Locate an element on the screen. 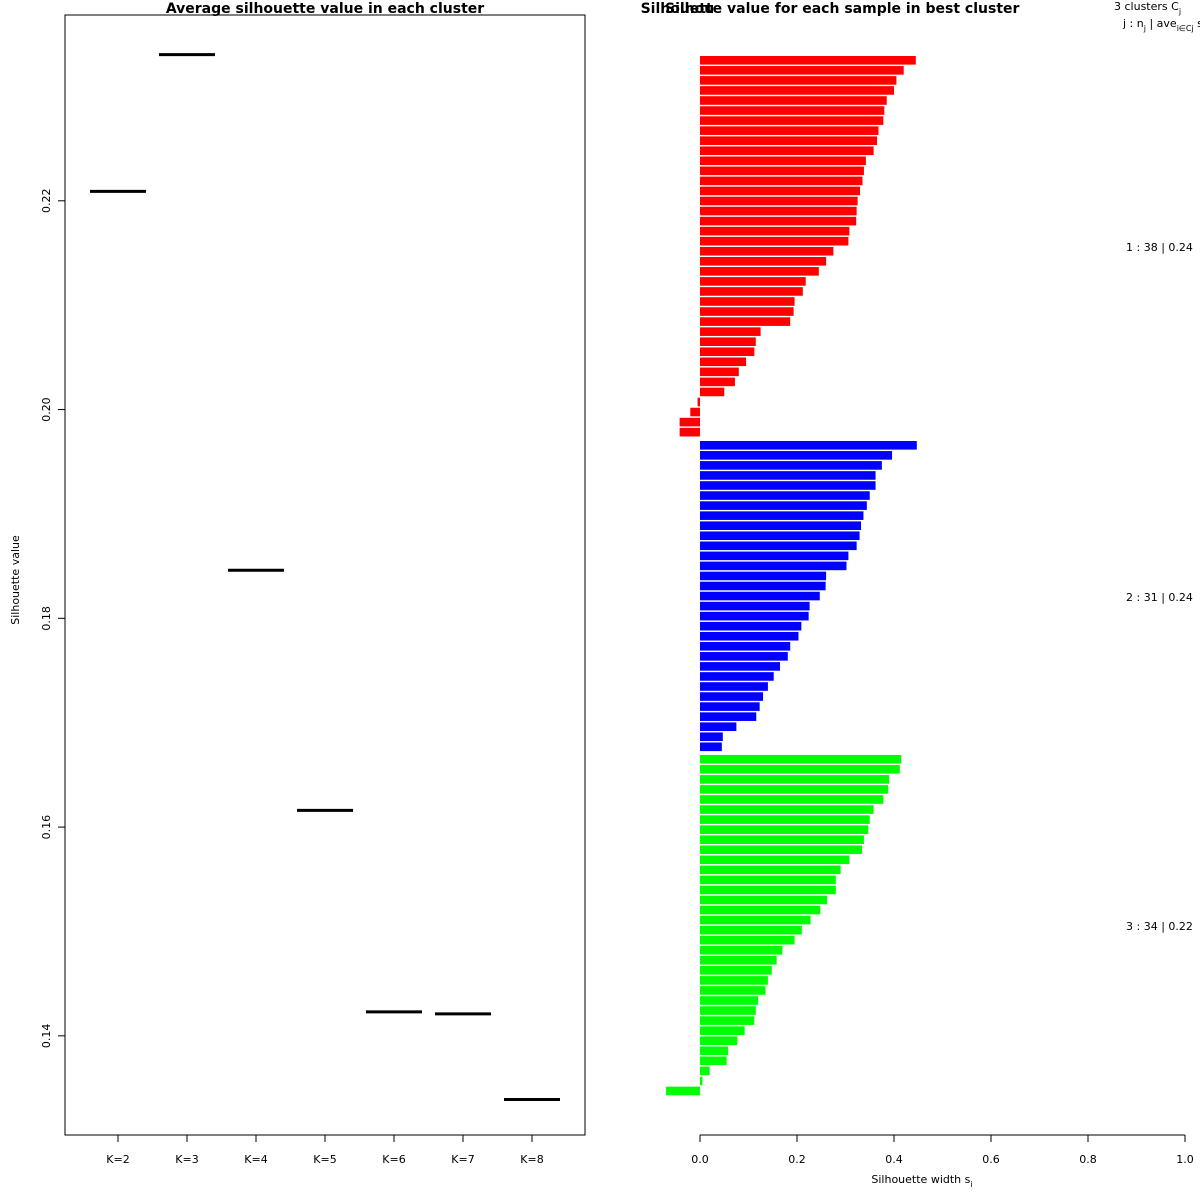  legend-header-line2-a: j : n is located at coordinates (1133, 23).